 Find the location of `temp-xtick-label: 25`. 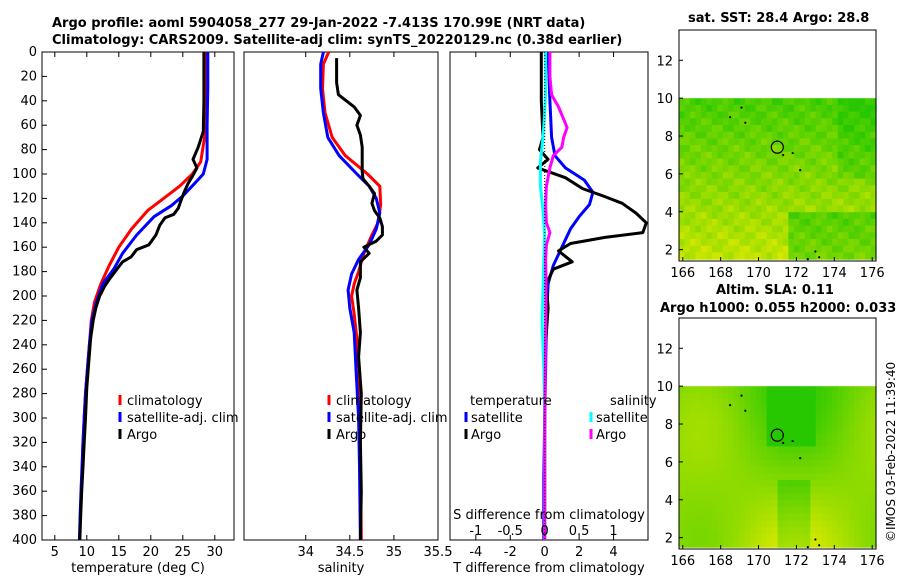

temp-xtick-label: 25 is located at coordinates (183, 552).